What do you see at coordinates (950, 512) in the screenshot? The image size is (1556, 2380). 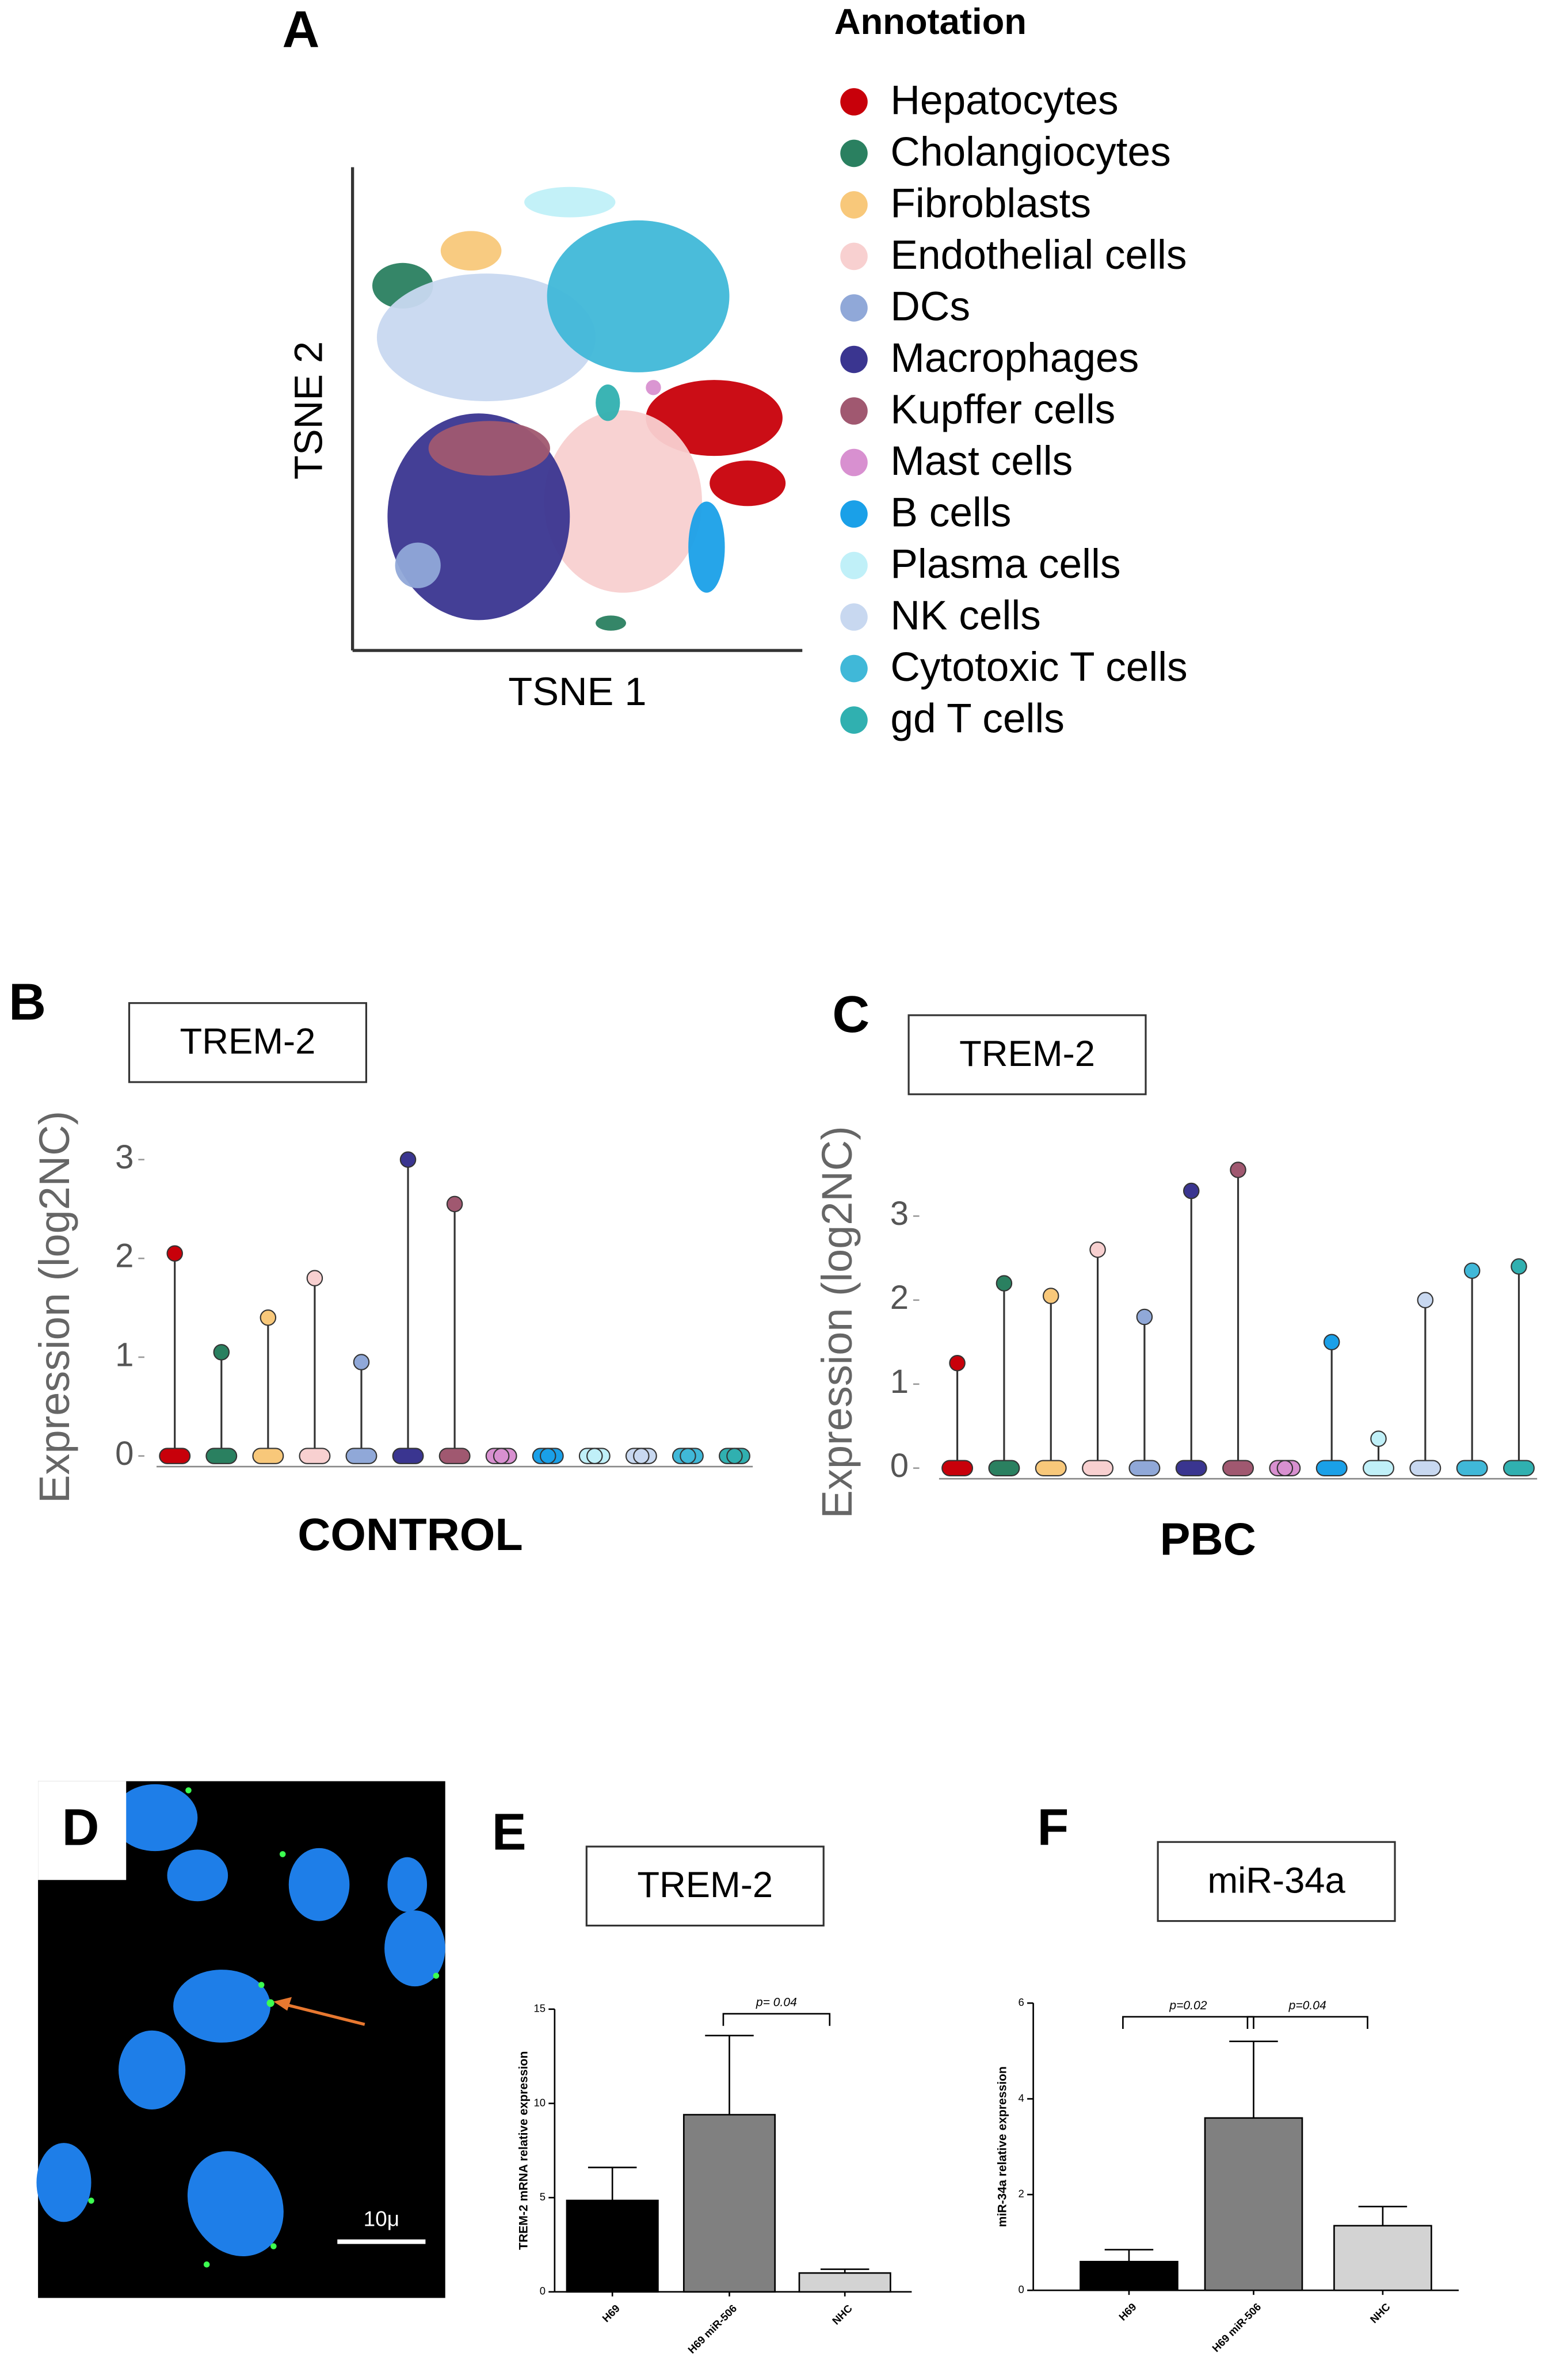 I see `legend-label: B cells` at bounding box center [950, 512].